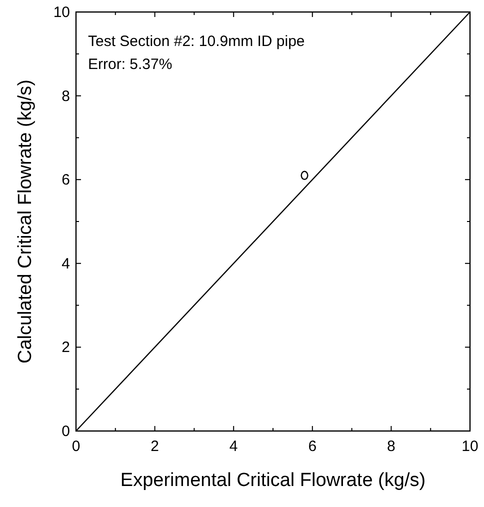 The height and width of the screenshot is (507, 484). I want to click on y-axis-title: Calculated Critical Flowrate (kg/s), so click(25, 221).